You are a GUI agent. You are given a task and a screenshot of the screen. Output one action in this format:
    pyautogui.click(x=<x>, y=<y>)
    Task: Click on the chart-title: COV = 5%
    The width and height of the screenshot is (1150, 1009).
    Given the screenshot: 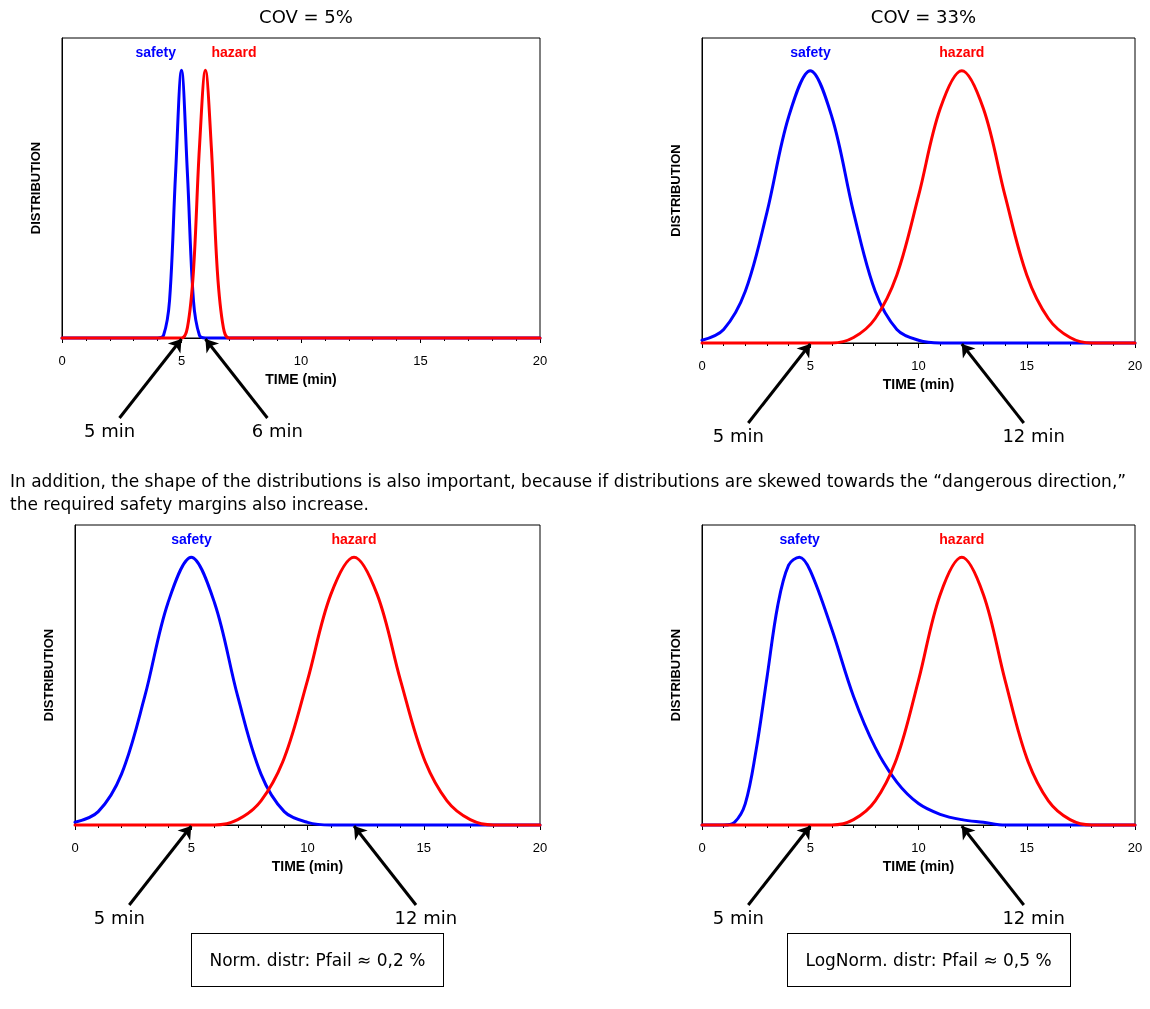 What is the action you would take?
    pyautogui.click(x=306, y=16)
    